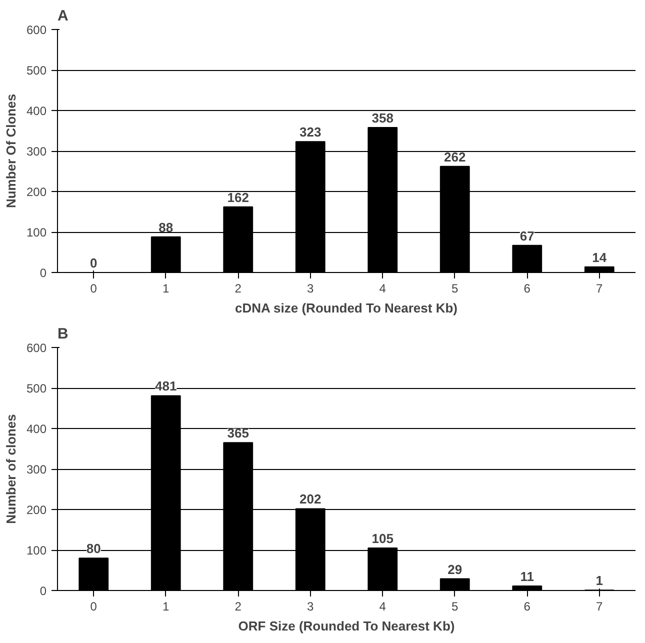 The height and width of the screenshot is (643, 645). What do you see at coordinates (63, 334) in the screenshot?
I see `chart-title: B` at bounding box center [63, 334].